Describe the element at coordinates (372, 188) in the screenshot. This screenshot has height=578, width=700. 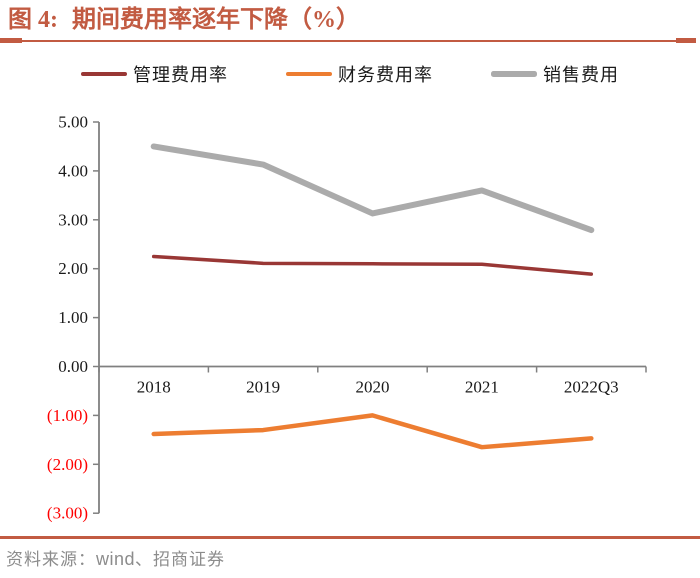
I see `series-line-销售费用` at that location.